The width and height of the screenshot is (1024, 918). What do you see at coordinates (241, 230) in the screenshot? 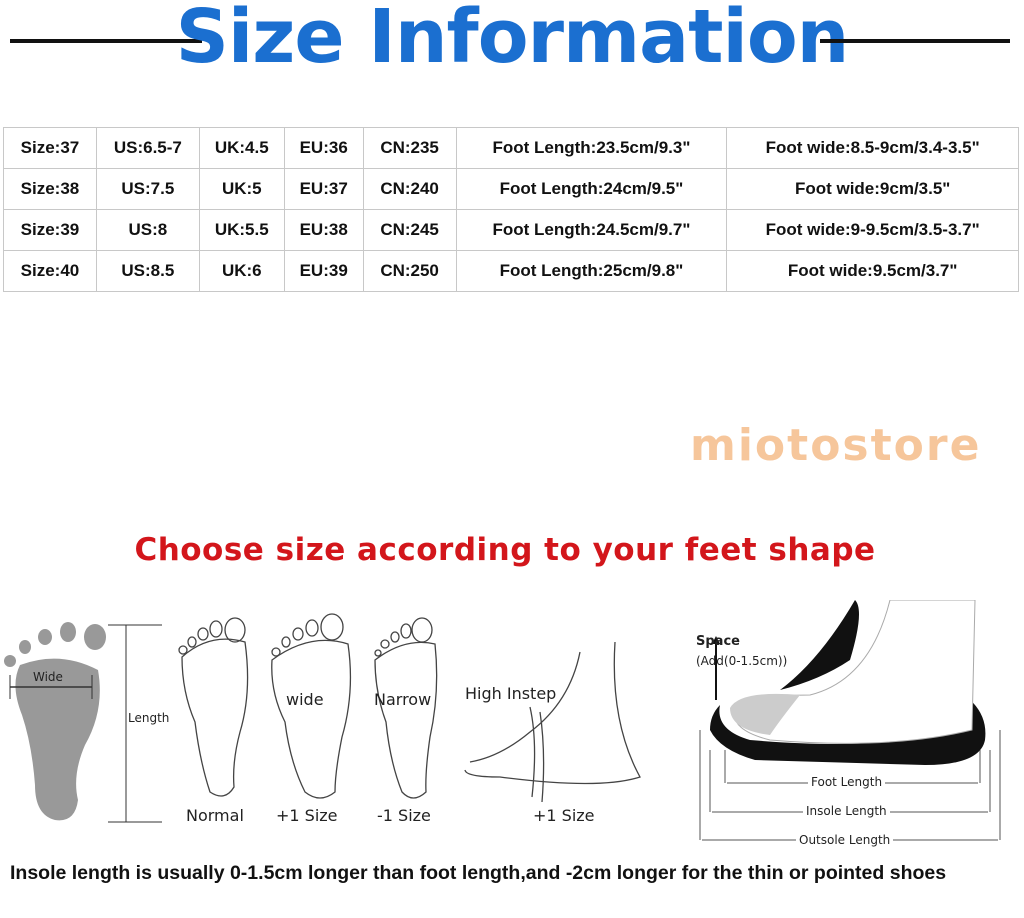
I see `table-cell: UK:5.5` at bounding box center [241, 230].